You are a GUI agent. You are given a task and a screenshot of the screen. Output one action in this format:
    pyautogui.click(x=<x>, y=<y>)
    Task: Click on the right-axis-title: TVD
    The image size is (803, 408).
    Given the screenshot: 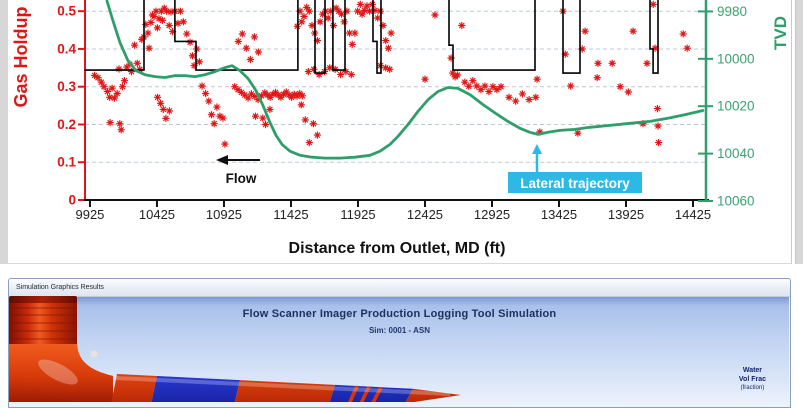 What is the action you would take?
    pyautogui.click(x=780, y=33)
    